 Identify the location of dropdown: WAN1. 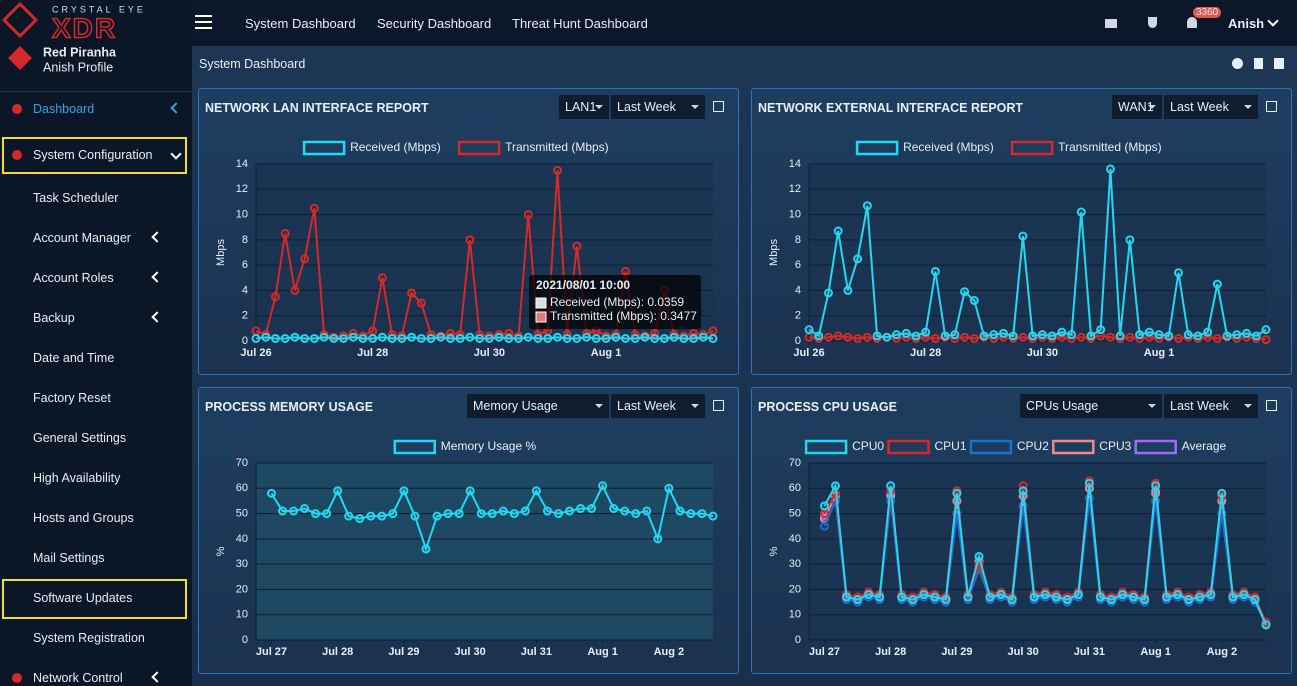
(1137, 107).